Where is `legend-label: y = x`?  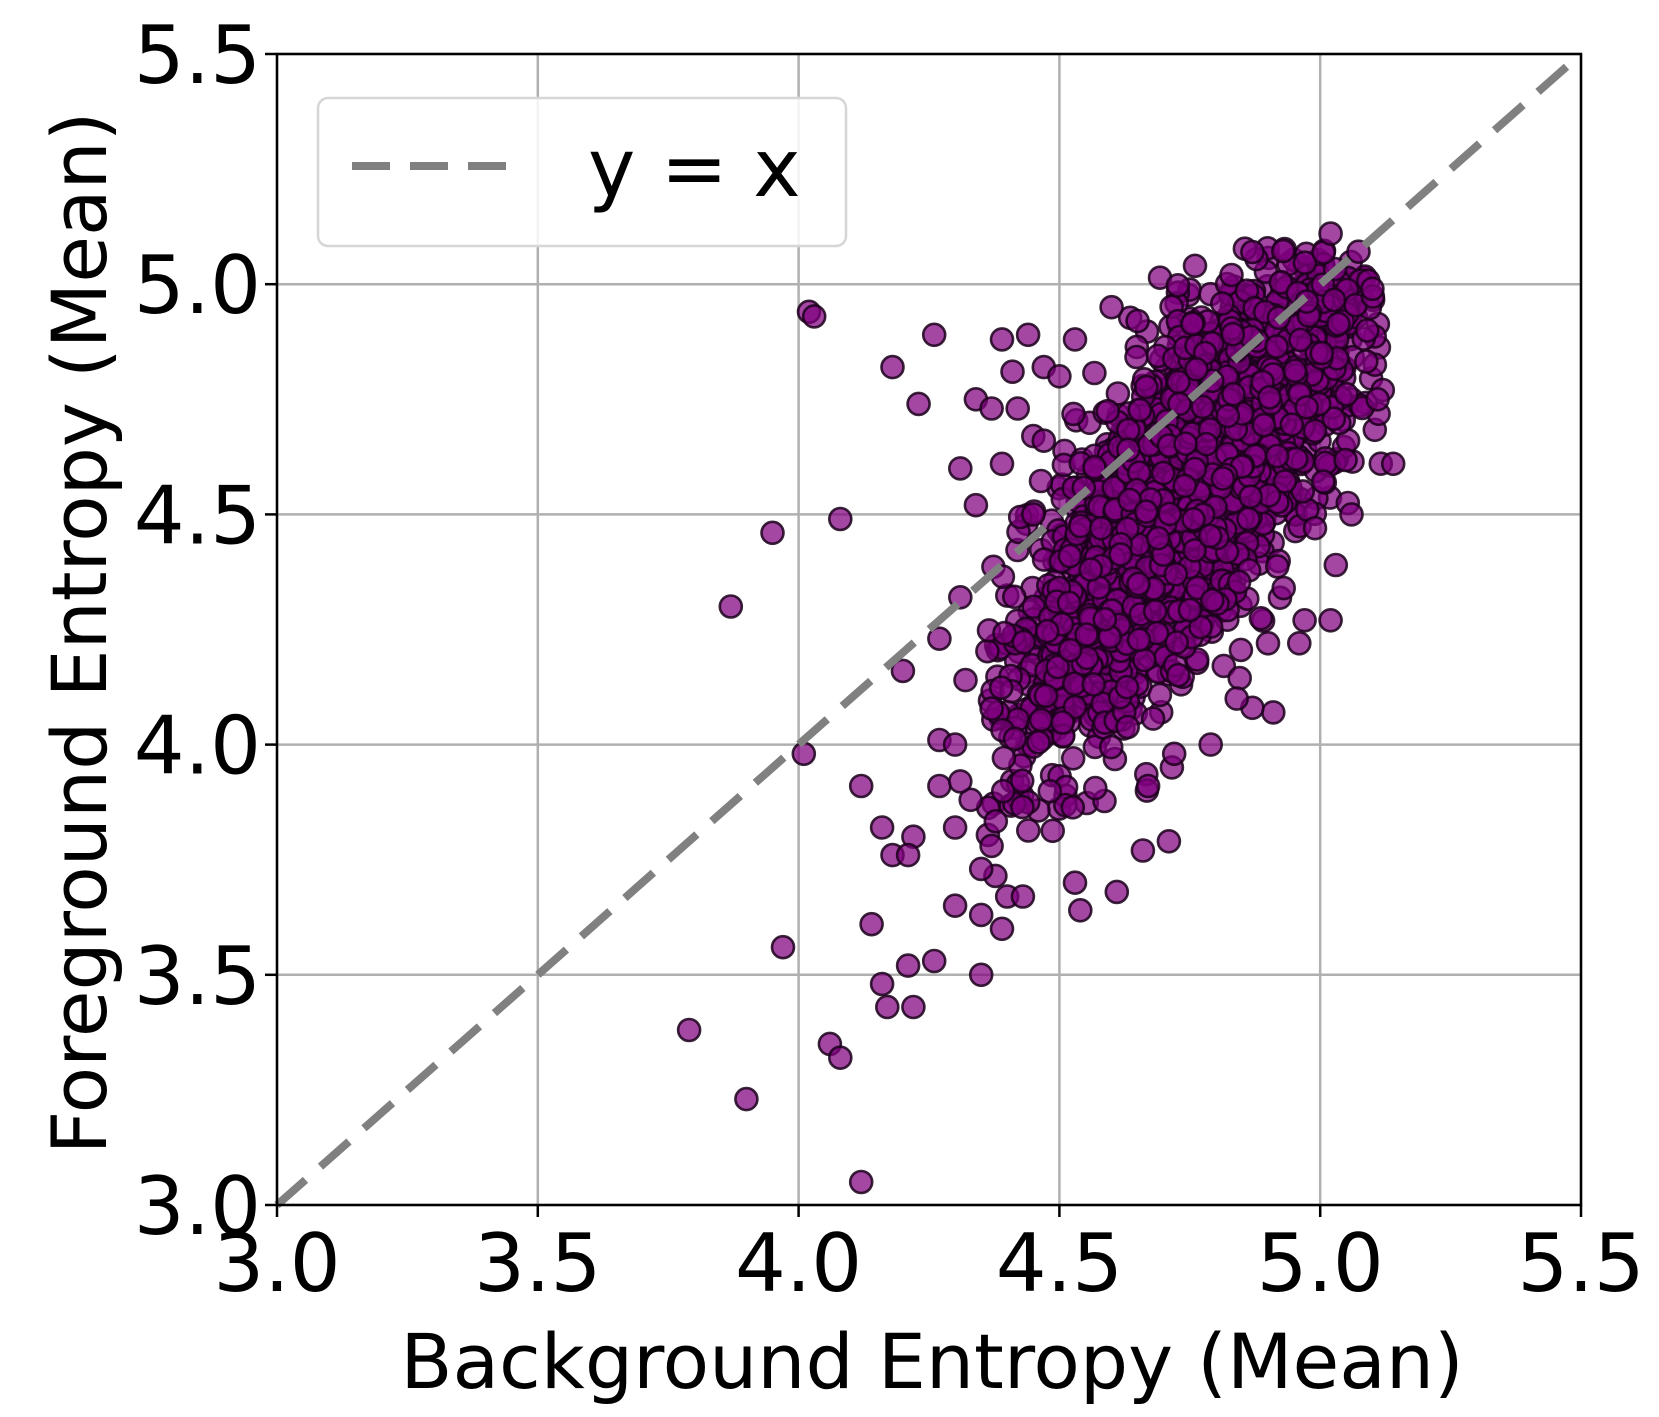 legend-label: y = x is located at coordinates (694, 168).